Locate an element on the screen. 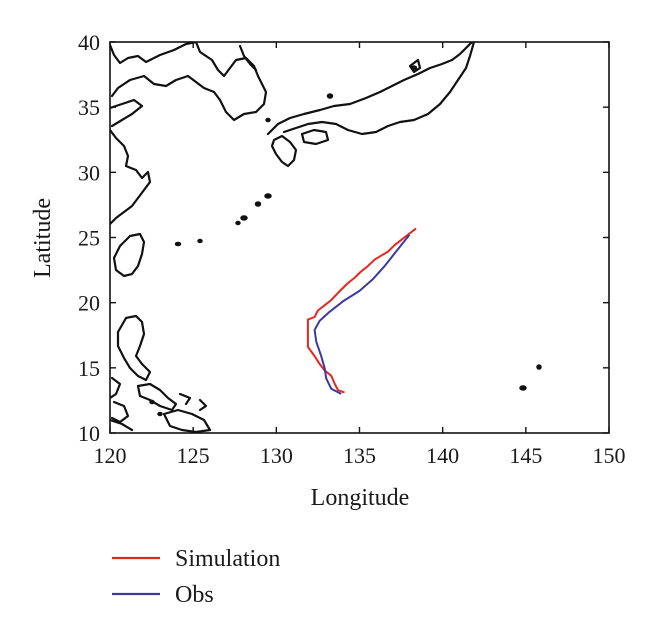 The image size is (660, 635). y-tick-label: 35 is located at coordinates (89, 107).